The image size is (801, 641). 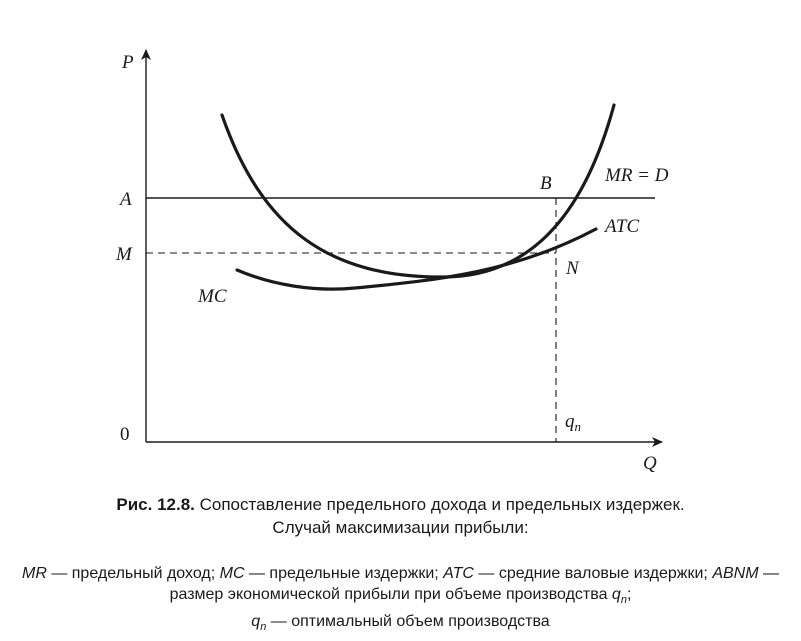 I want to click on mr-d-label: MR = D, so click(x=636, y=175).